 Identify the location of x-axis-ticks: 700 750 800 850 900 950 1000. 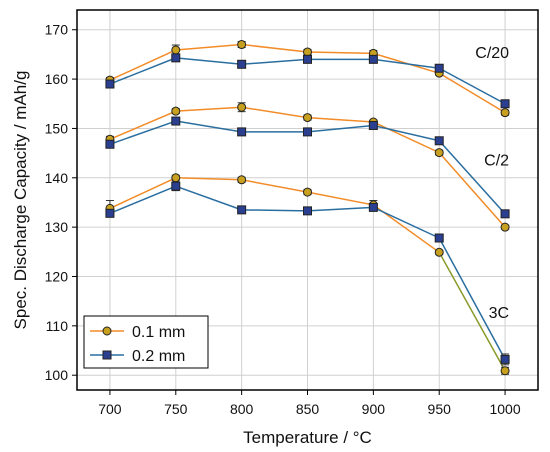
(309, 403).